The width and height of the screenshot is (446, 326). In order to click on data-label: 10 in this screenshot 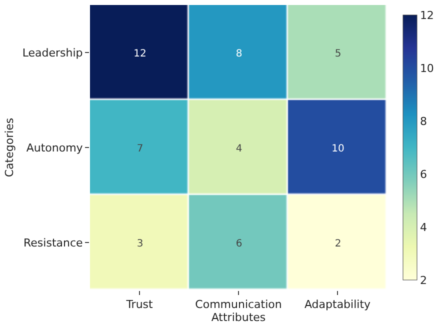, I will do `click(338, 149)`.